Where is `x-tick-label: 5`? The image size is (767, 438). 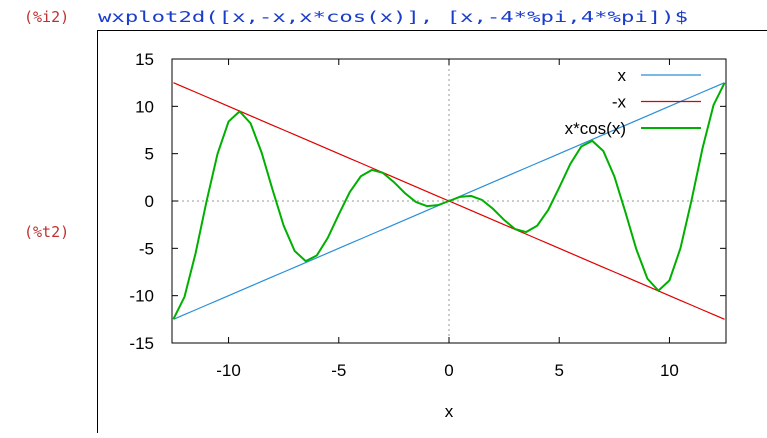
x-tick-label: 5 is located at coordinates (558, 370).